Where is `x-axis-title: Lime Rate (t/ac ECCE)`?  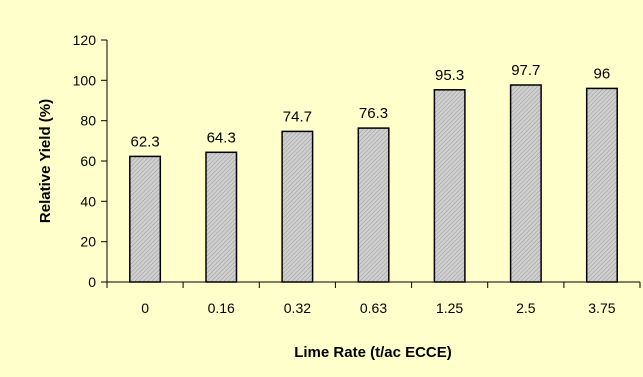
x-axis-title: Lime Rate (t/ac ECCE) is located at coordinates (373, 352).